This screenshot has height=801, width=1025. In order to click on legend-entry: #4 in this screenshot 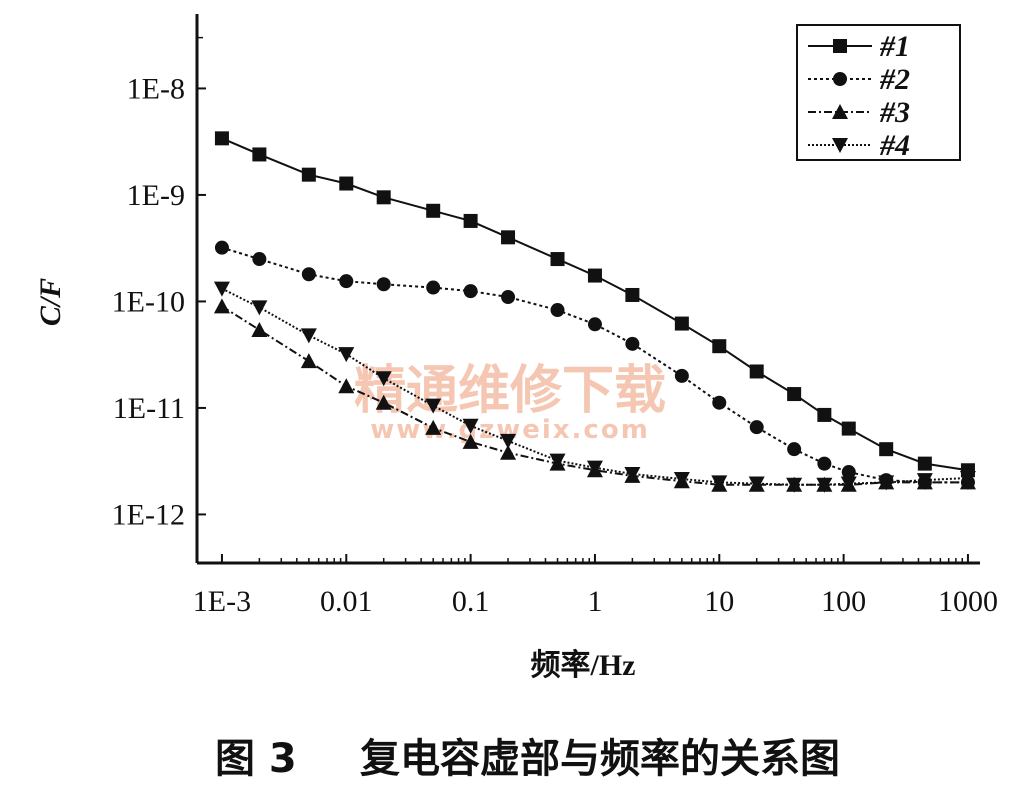, I will do `click(859, 145)`.